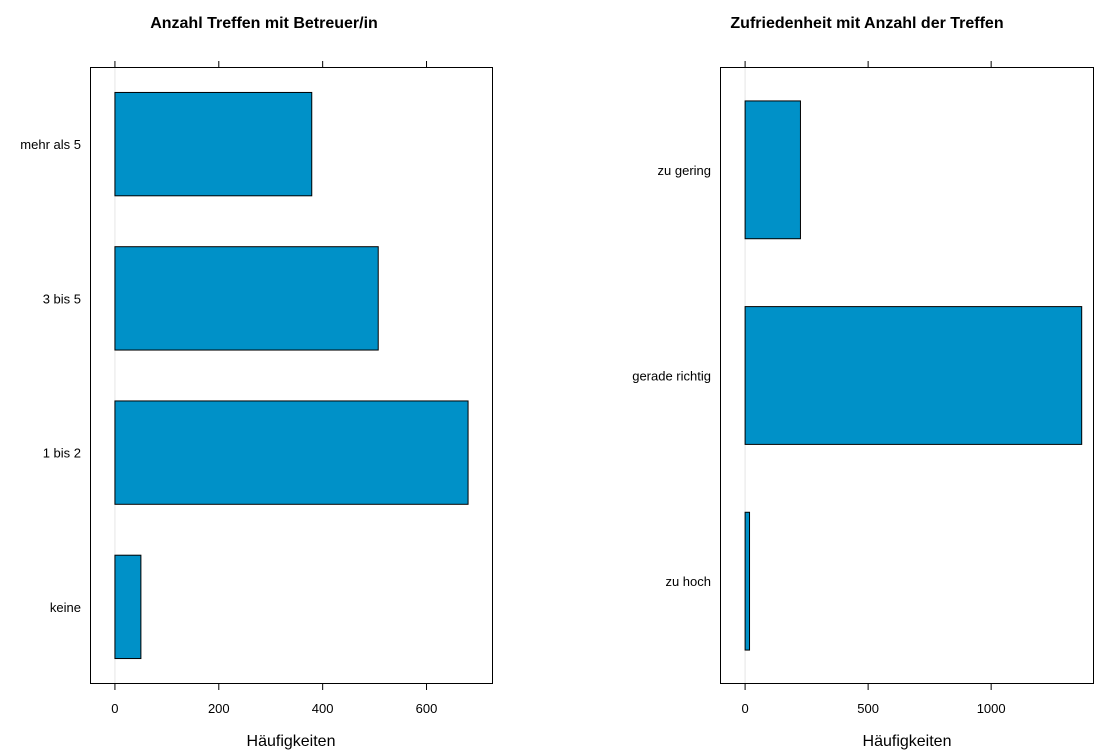 Image resolution: width=1094 pixels, height=751 pixels. Describe the element at coordinates (427, 708) in the screenshot. I see `x-tick-label: 600` at that location.